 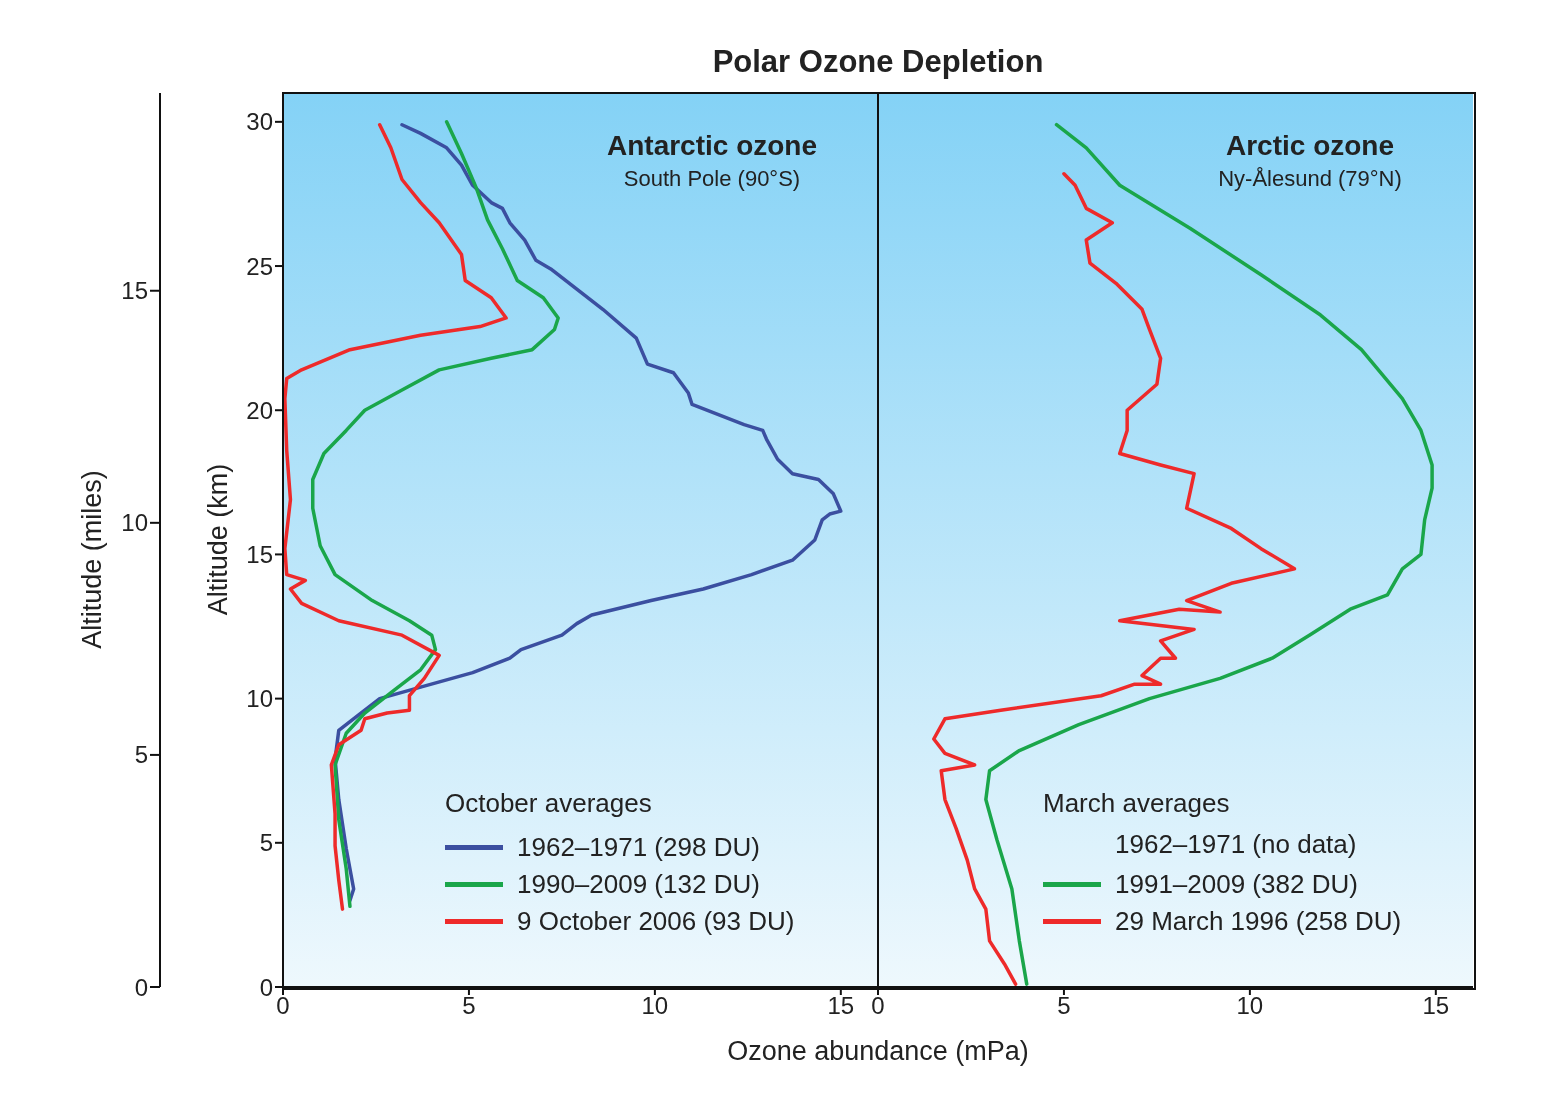 What do you see at coordinates (218, 540) in the screenshot?
I see `y-axis-title: Altitude (km)` at bounding box center [218, 540].